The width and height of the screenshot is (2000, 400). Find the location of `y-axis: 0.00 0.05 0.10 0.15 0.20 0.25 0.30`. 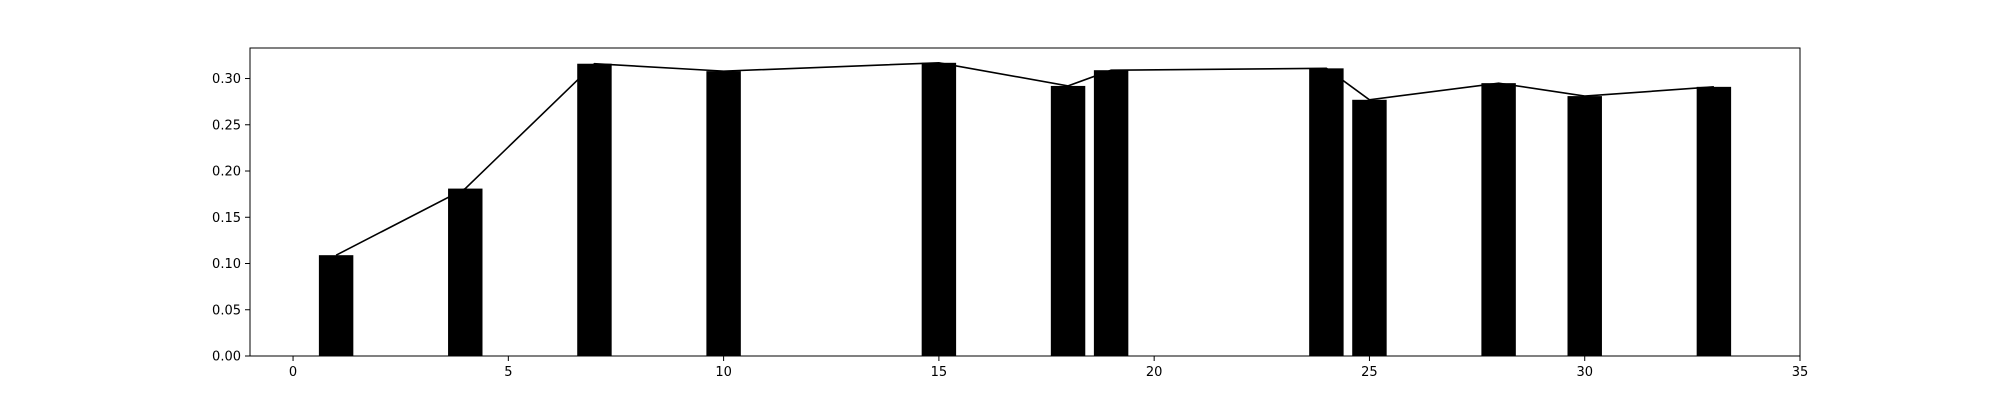

y-axis: 0.00 0.05 0.10 0.15 0.20 0.25 0.30 is located at coordinates (231, 218).